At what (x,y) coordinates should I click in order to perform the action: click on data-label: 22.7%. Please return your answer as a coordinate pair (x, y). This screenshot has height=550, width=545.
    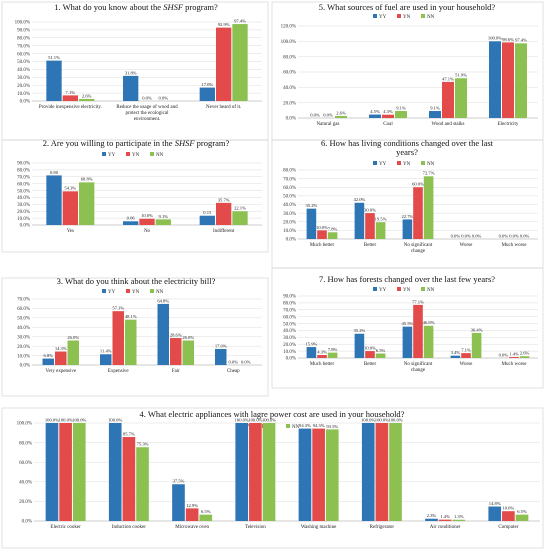
    Looking at the image, I should click on (407, 216).